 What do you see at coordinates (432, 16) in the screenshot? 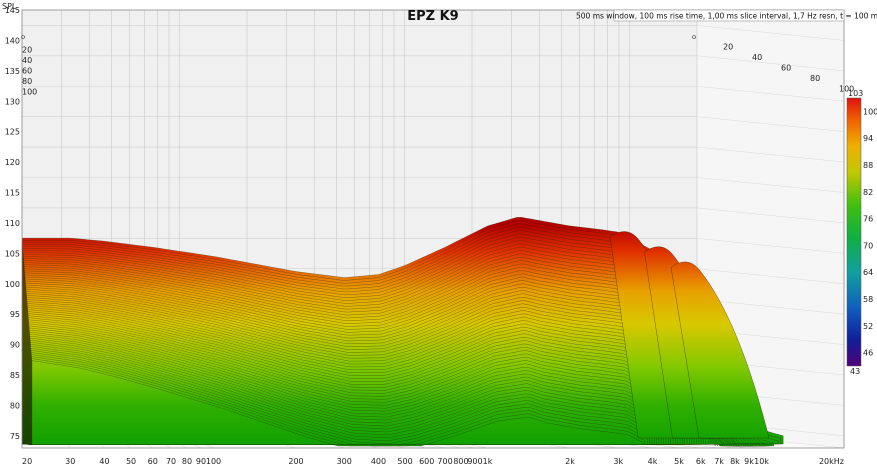
I see `chart-title: EPZ K9` at bounding box center [432, 16].